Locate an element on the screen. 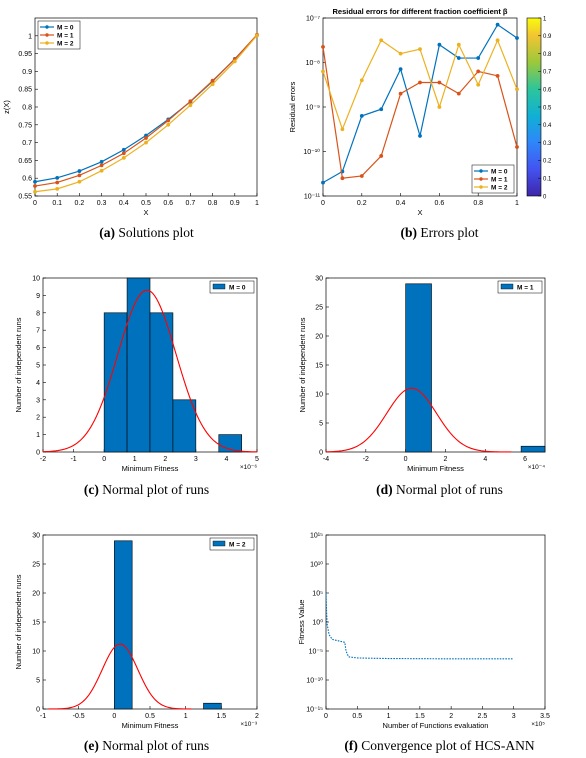 The image size is (586, 758). x-tick-label: 5 is located at coordinates (257, 459).